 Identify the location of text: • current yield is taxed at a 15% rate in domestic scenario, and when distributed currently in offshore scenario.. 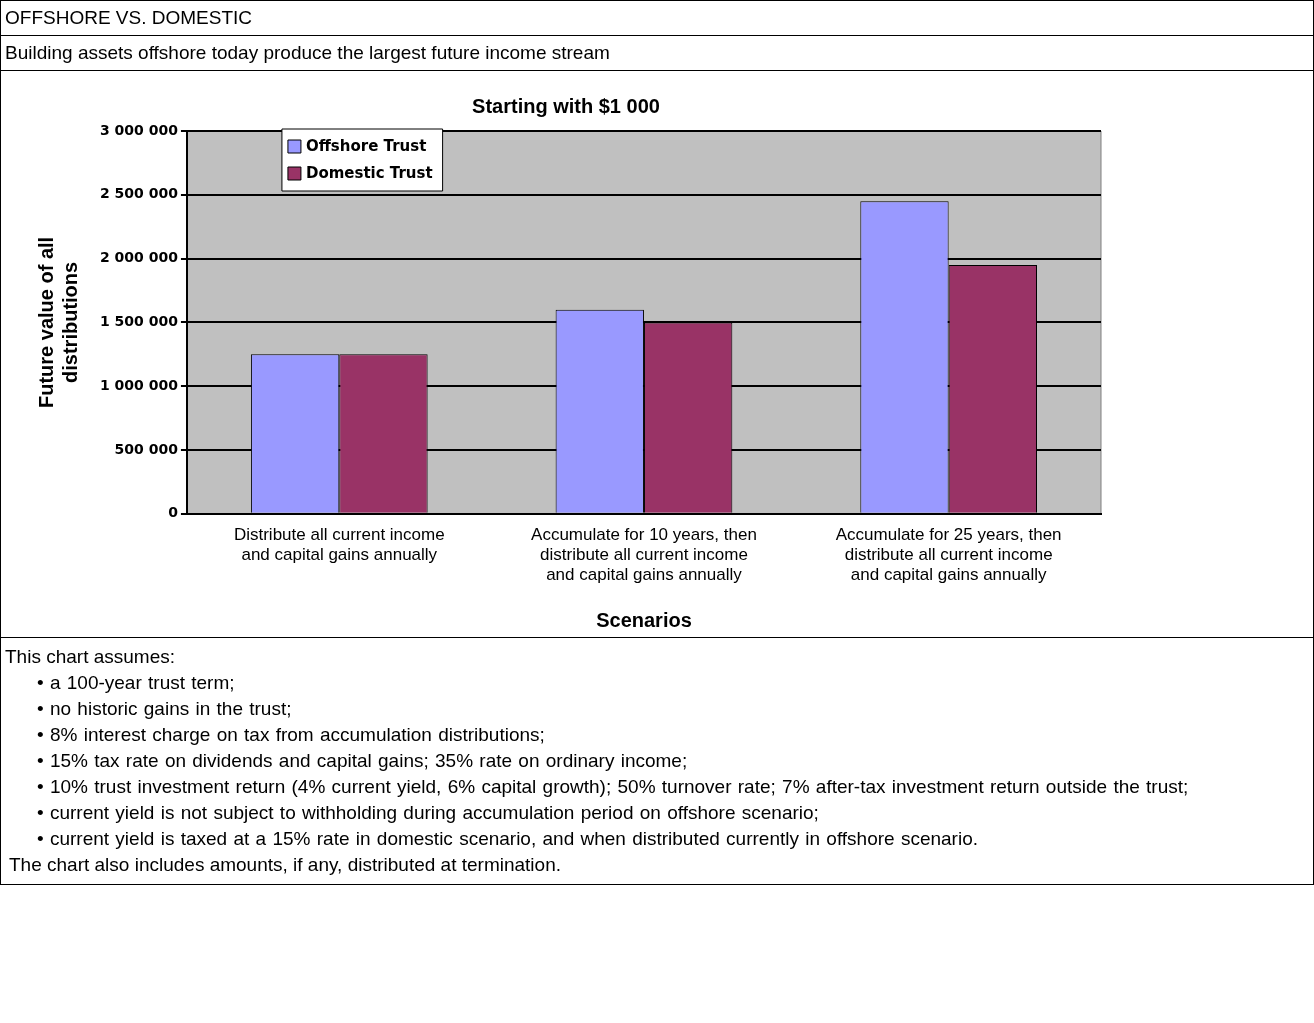
(507, 839).